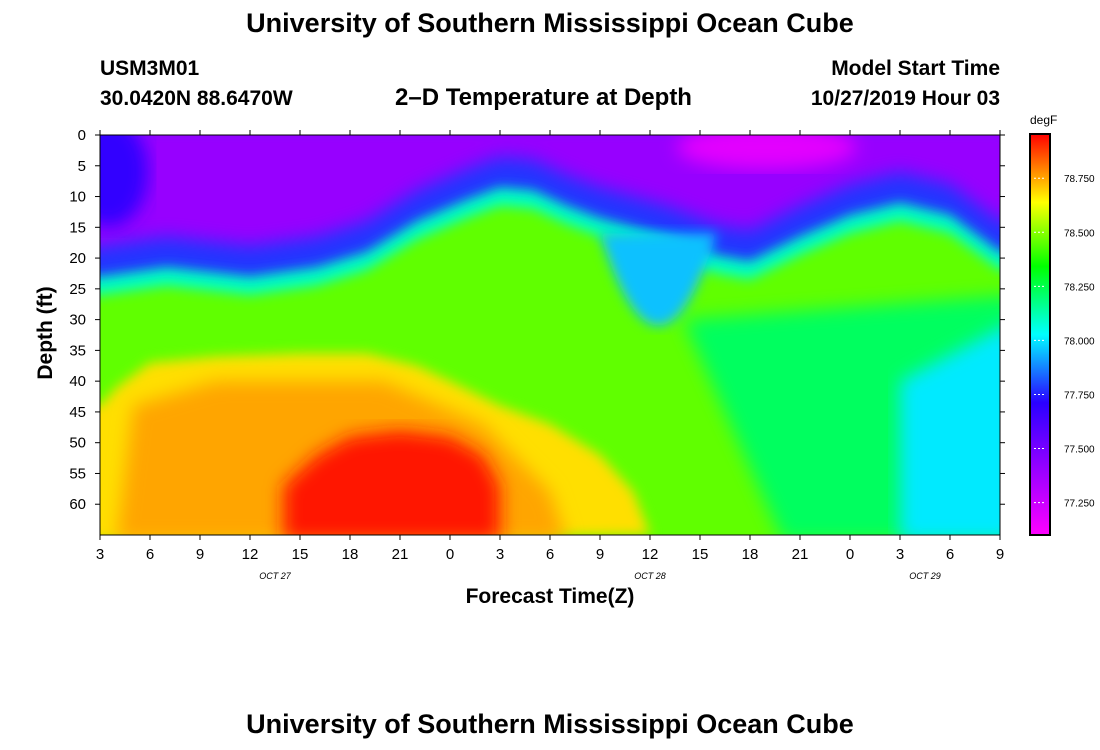 This screenshot has width=1100, height=750. I want to click on y-tick-label: 40, so click(77, 381).